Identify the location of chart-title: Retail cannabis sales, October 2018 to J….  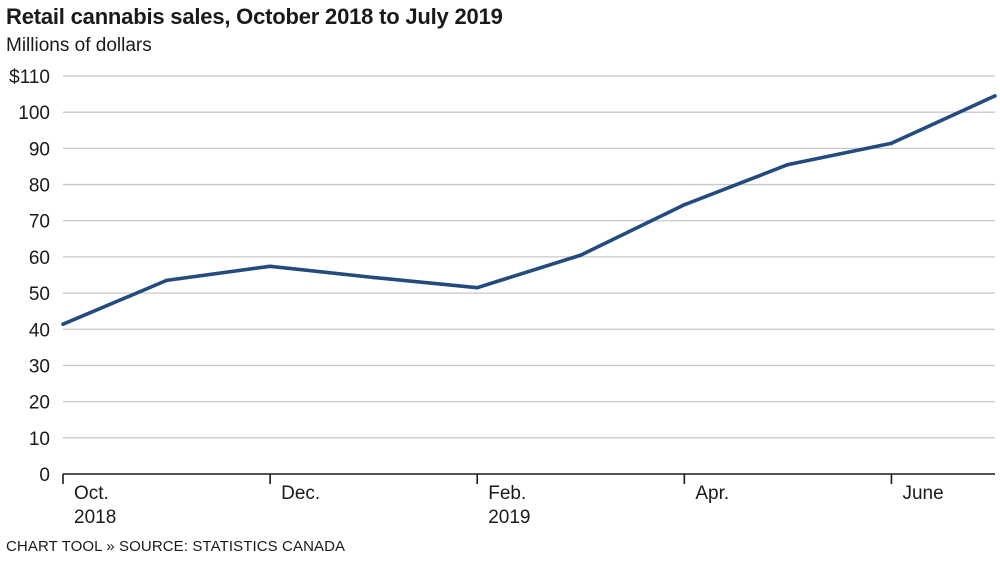
(254, 16).